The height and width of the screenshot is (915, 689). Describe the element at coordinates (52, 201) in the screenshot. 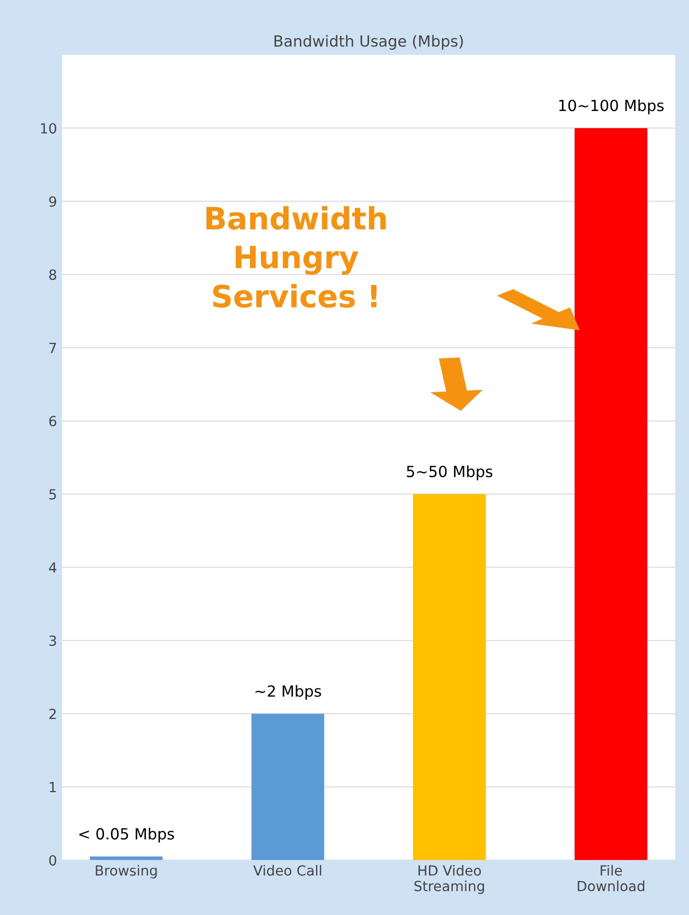

I see `y-tick-label: 9` at that location.